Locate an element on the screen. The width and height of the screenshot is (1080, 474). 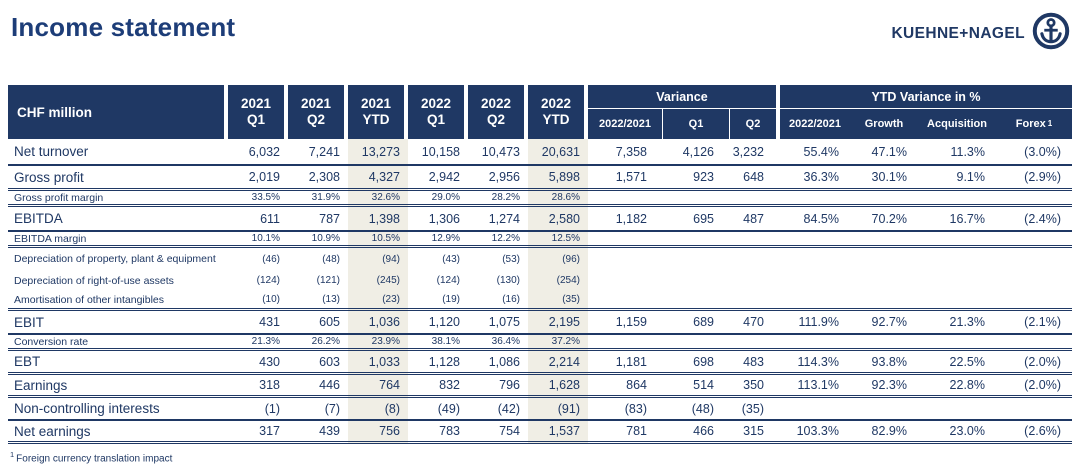
table-cell: (254) is located at coordinates (558, 280).